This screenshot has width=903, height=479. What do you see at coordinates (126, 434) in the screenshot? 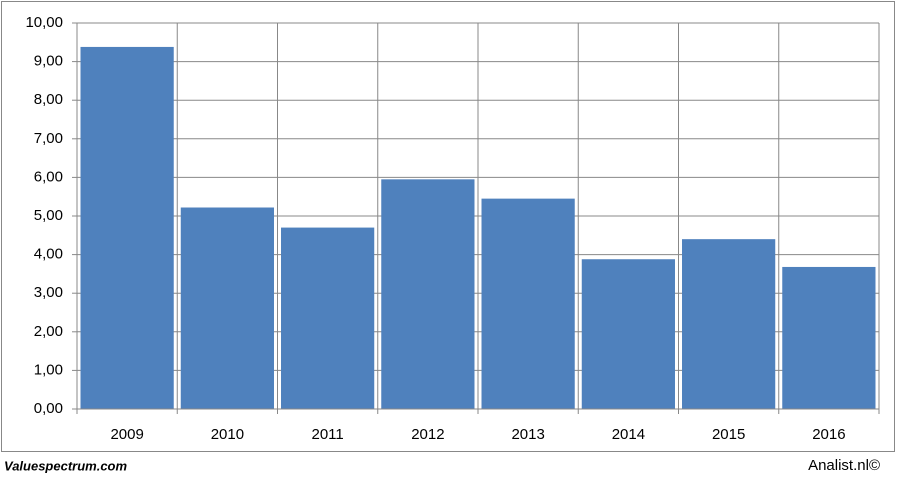
I see `x-tick-label: 2009` at bounding box center [126, 434].